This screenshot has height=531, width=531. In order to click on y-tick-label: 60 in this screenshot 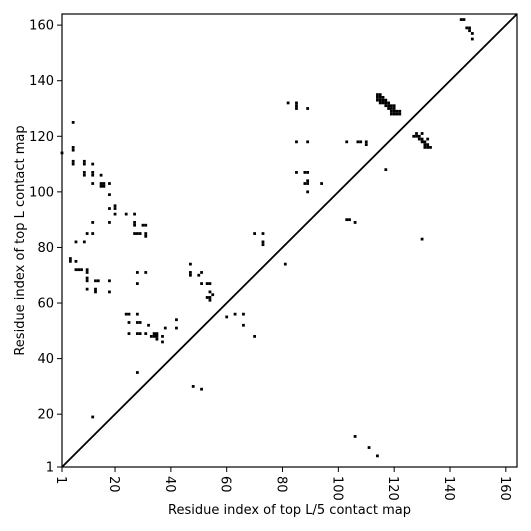, I will do `click(45, 304)`.